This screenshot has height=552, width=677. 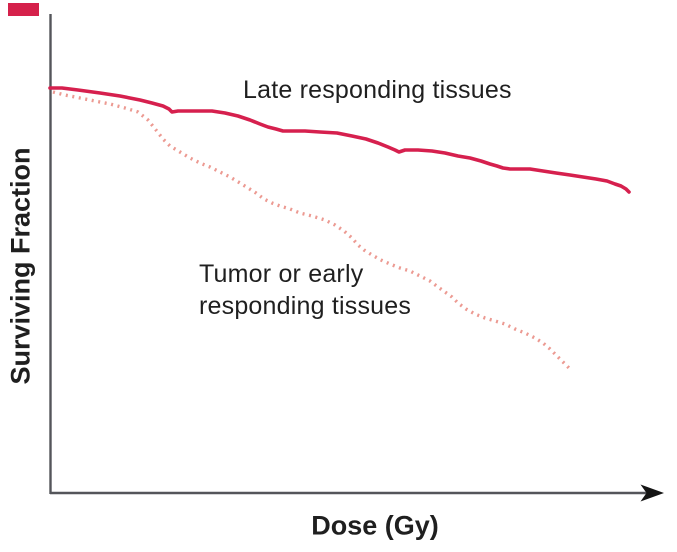 What do you see at coordinates (23, 9) in the screenshot?
I see `red-corner-mark` at bounding box center [23, 9].